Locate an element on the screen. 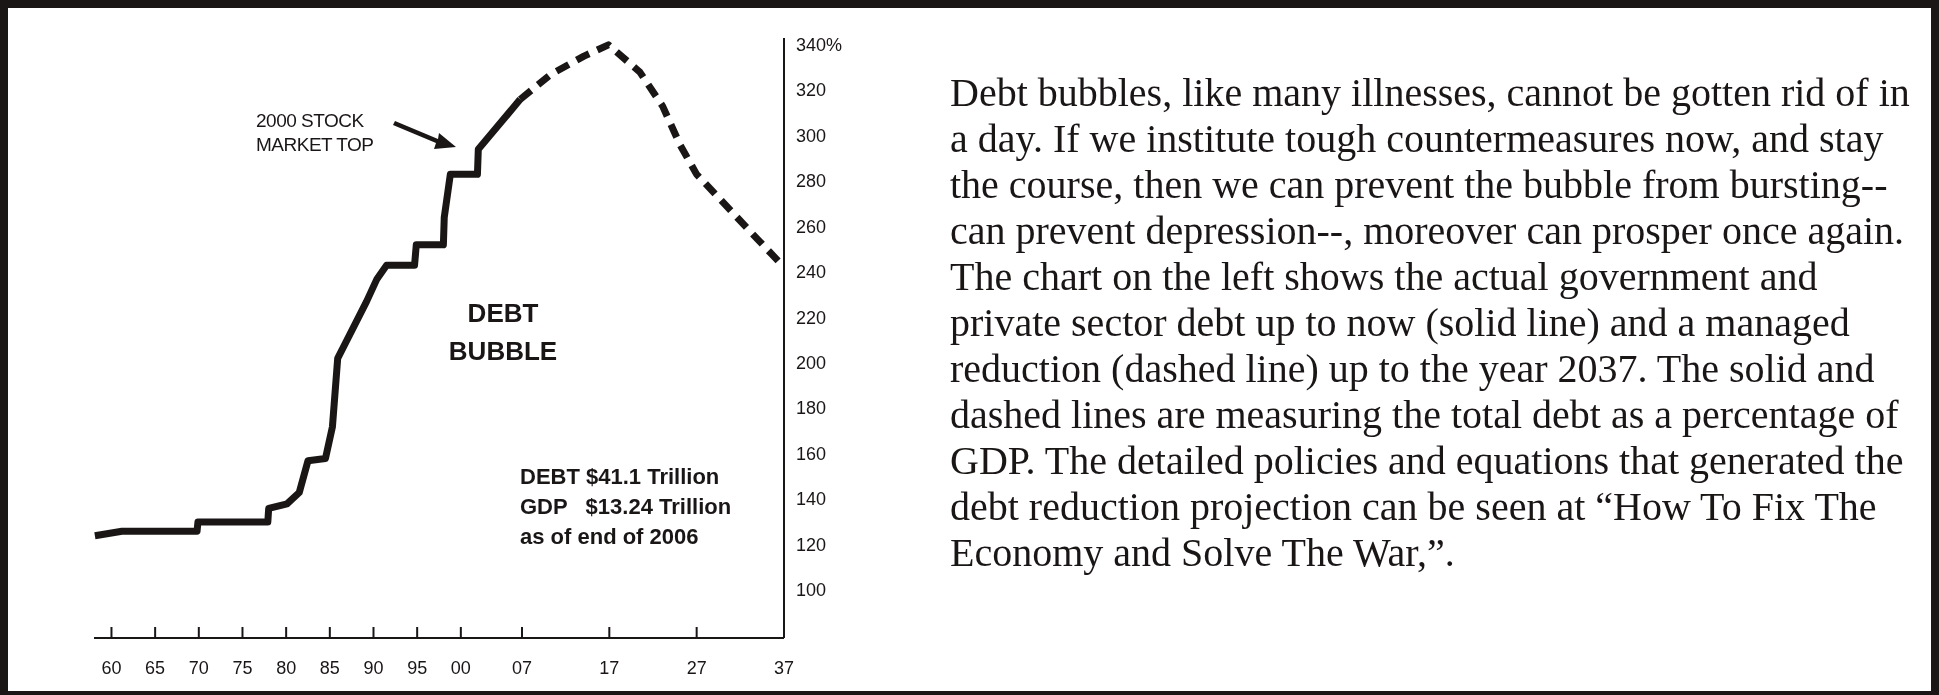  x-tick-label: 27 is located at coordinates (696, 668).